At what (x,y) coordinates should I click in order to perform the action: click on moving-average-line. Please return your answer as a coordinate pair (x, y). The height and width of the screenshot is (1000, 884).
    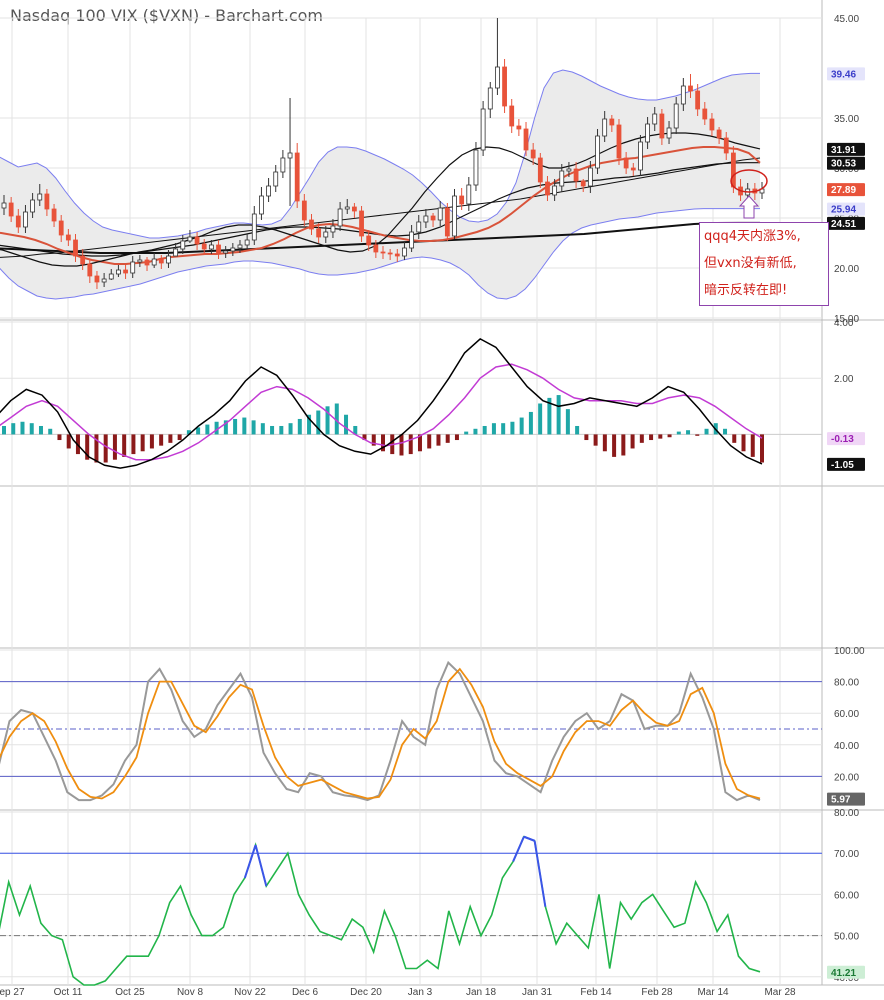
    Looking at the image, I should click on (380, 237).